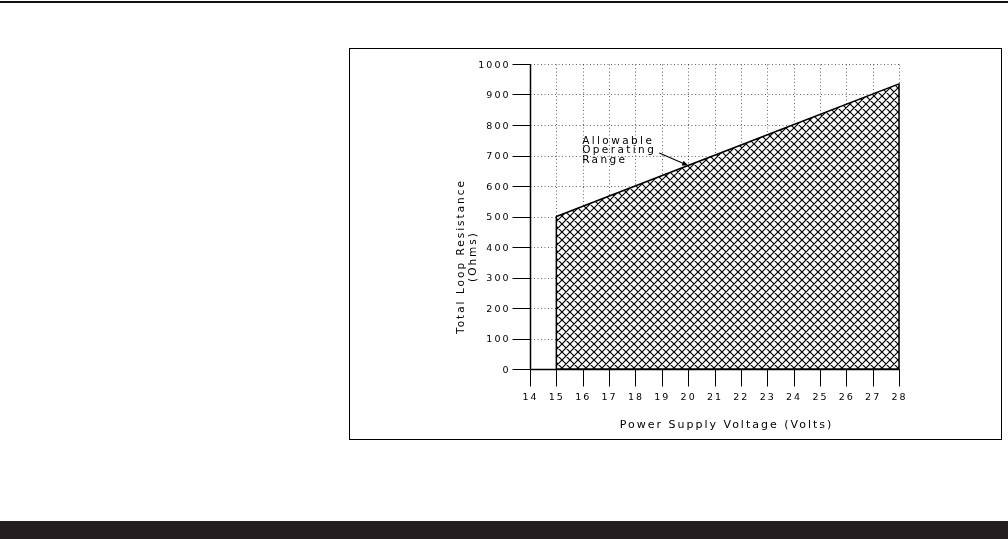  Describe the element at coordinates (498, 308) in the screenshot. I see `y-tick-label: 200` at that location.